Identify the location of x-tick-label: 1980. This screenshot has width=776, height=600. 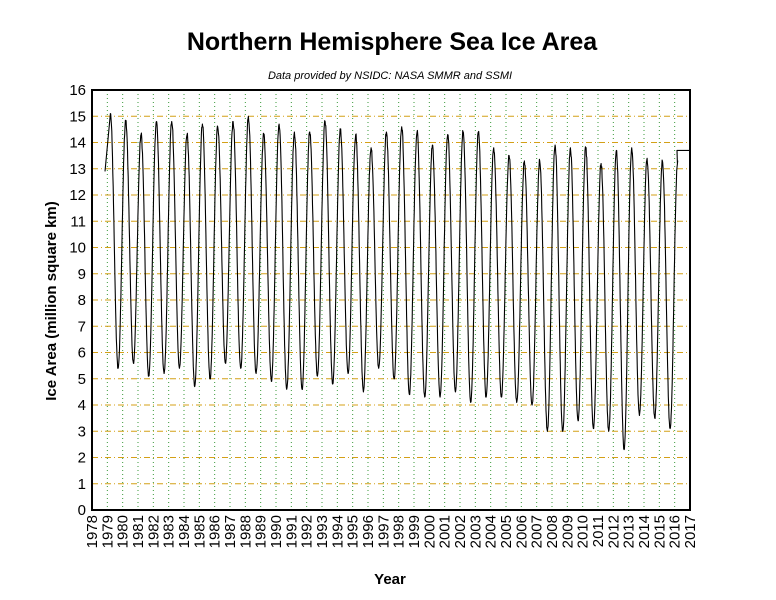
(123, 531).